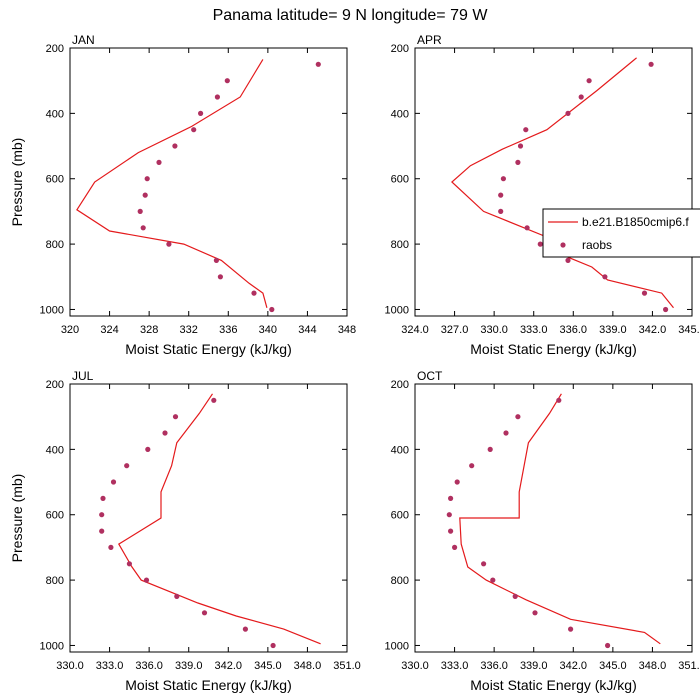  I want to click on x-tick-label: 324.0, so click(415, 330).